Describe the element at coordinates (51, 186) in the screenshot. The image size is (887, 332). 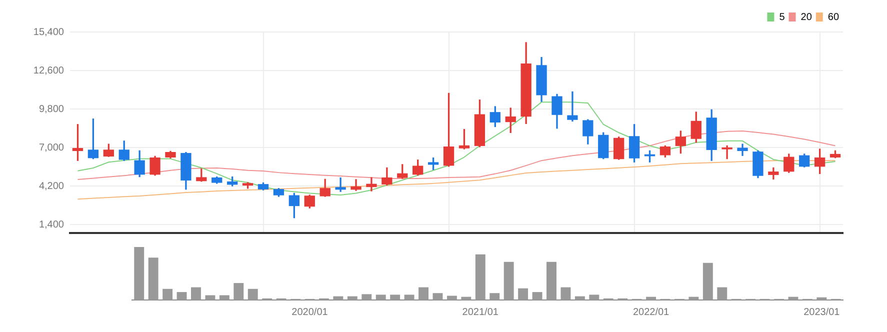
I see `y-tick-label: 4,200` at that location.